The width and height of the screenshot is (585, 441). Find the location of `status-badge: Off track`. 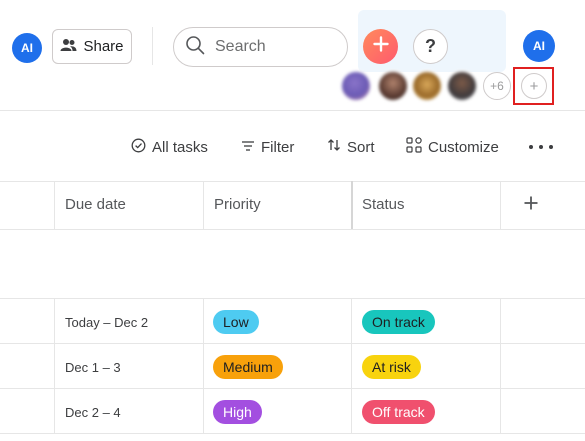

status-badge: Off track is located at coordinates (398, 412).